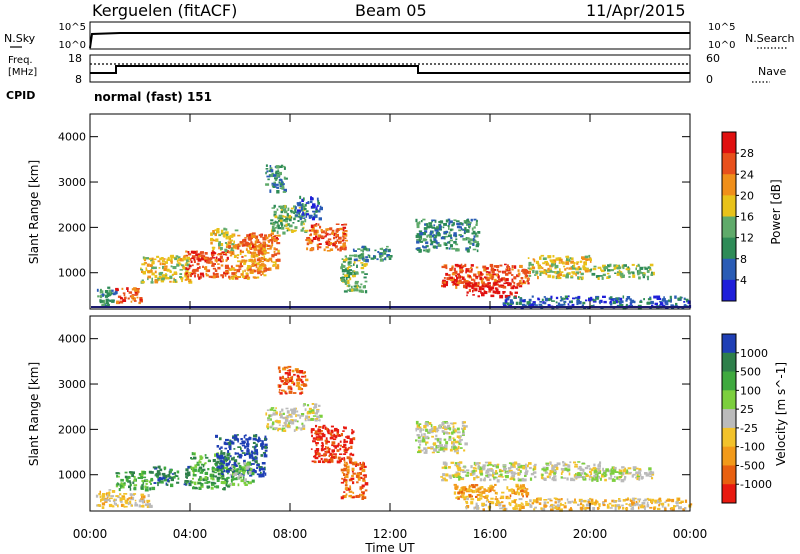 Image resolution: width=800 pixels, height=554 pixels. I want to click on colorbar-tick-label: 1000, so click(754, 353).